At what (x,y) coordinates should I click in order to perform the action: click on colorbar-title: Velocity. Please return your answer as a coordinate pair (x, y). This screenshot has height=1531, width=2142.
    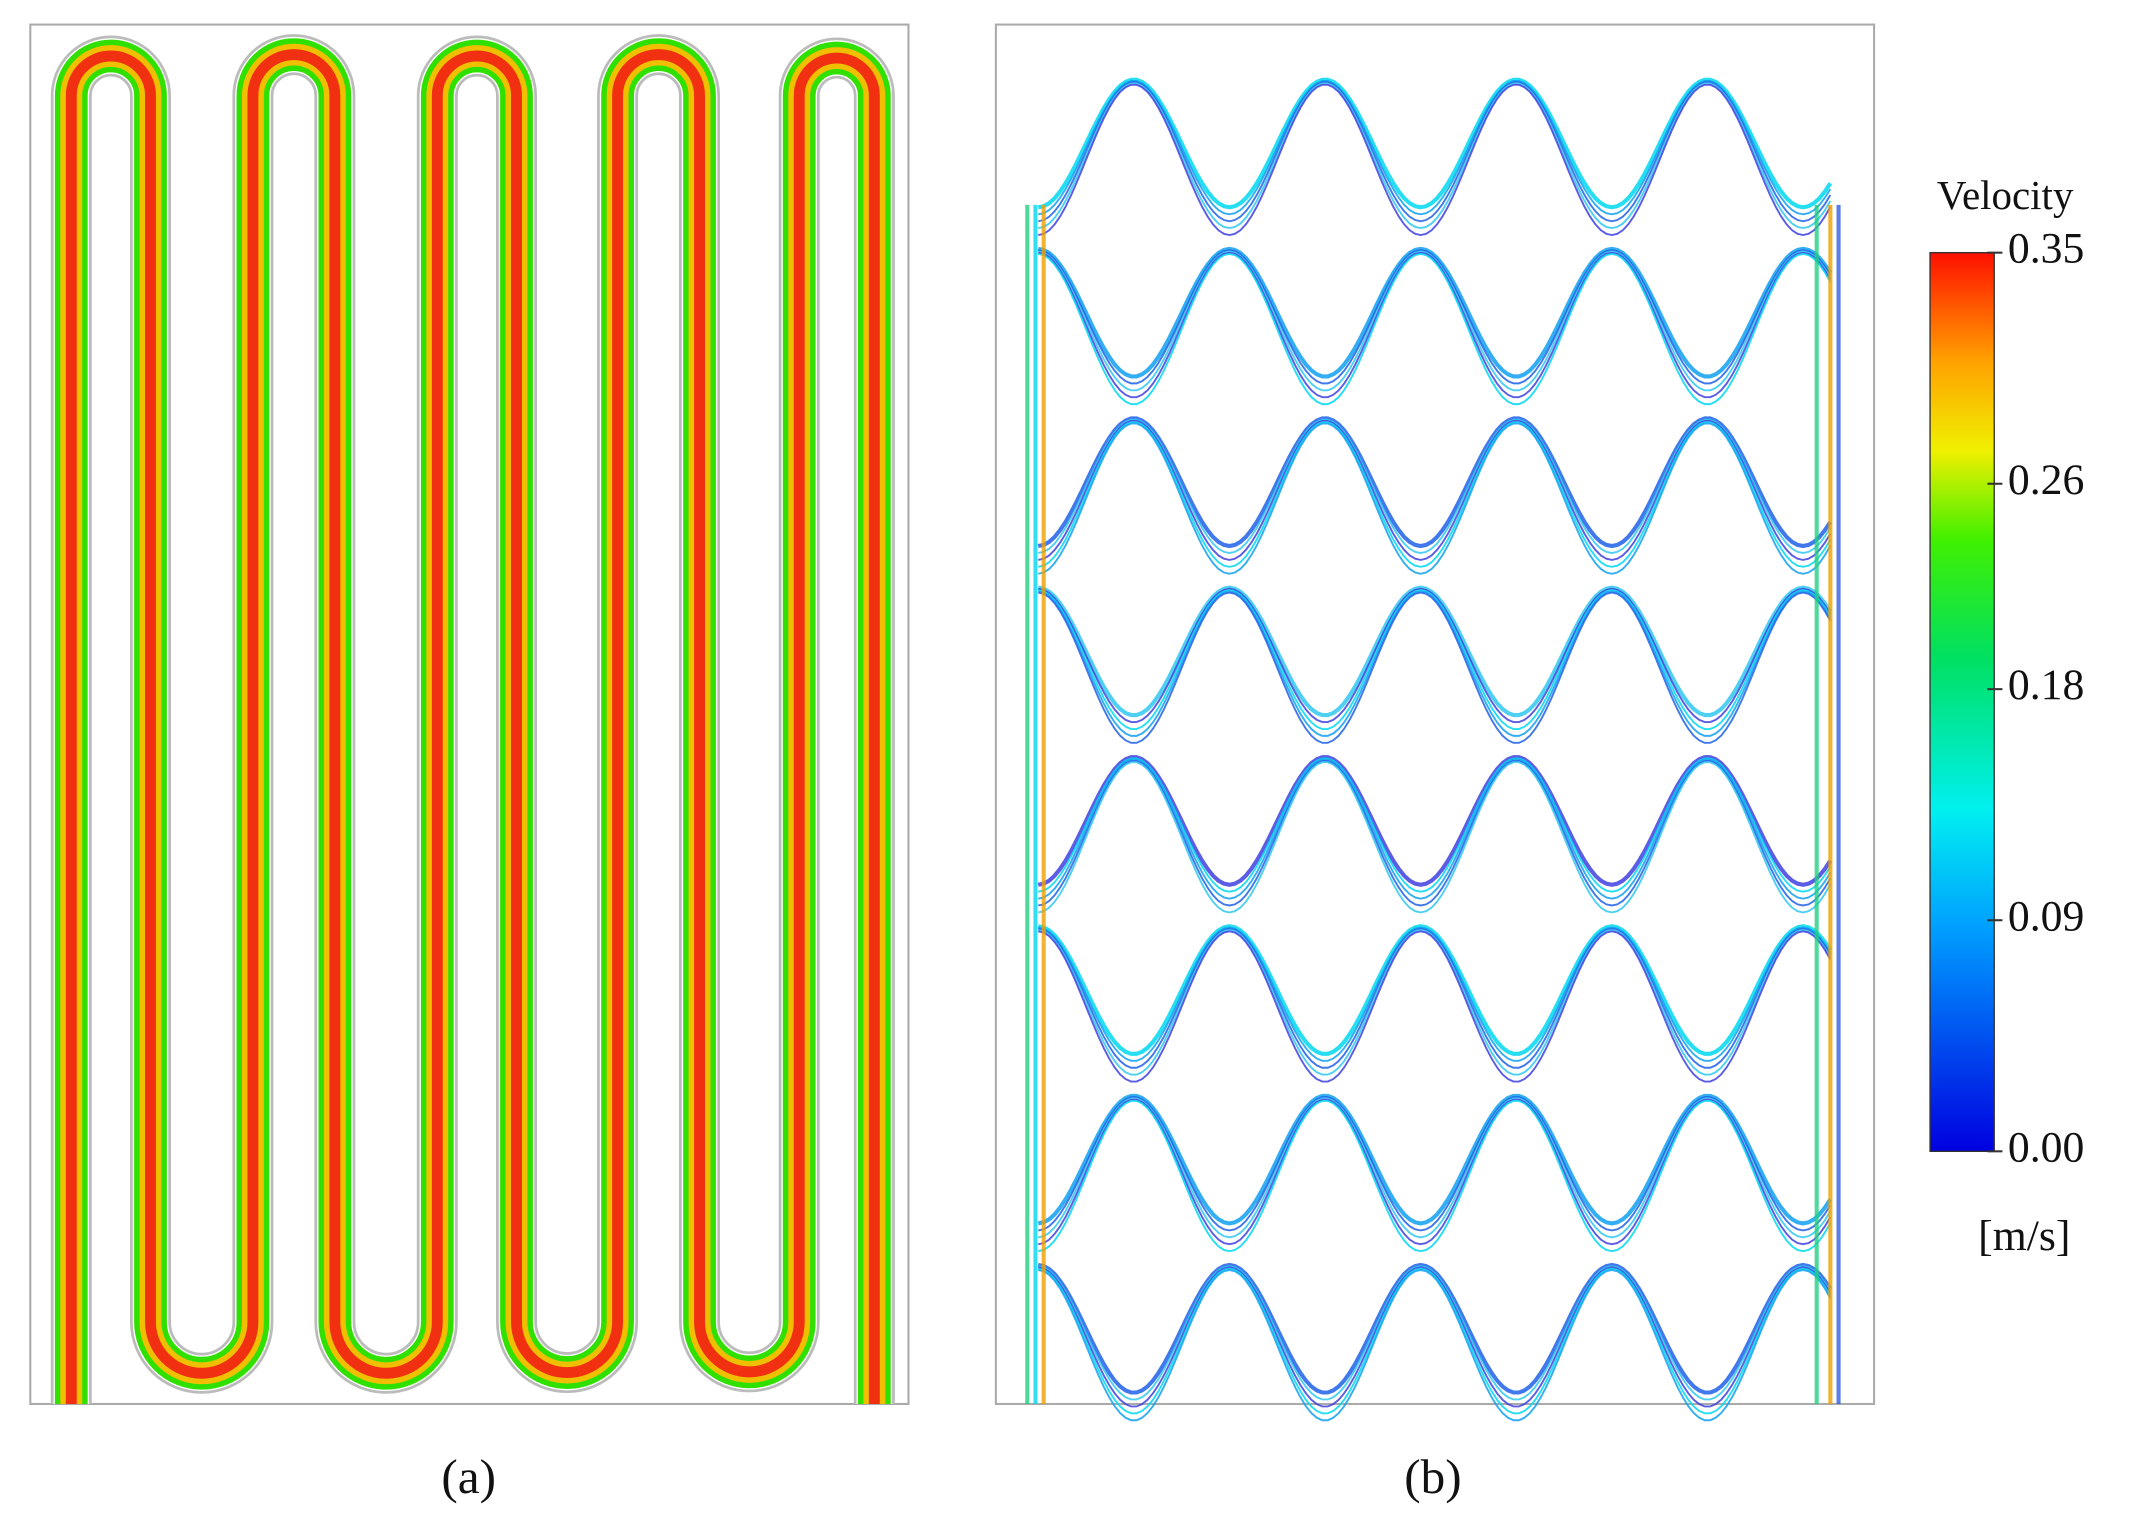
    Looking at the image, I should click on (2005, 195).